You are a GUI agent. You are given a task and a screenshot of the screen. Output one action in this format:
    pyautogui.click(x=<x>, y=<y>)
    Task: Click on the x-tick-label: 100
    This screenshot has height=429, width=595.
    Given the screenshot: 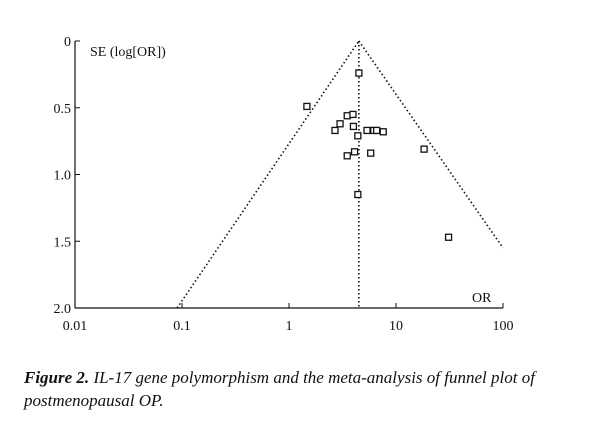 What is the action you would take?
    pyautogui.click(x=503, y=326)
    